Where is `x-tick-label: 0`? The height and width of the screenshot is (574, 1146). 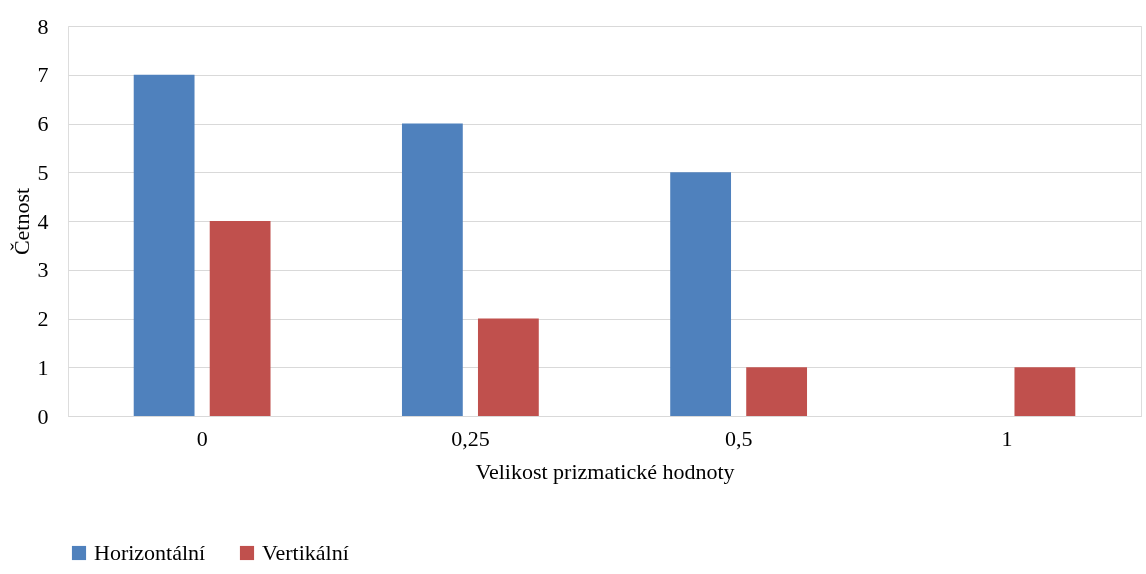 x-tick-label: 0 is located at coordinates (202, 438).